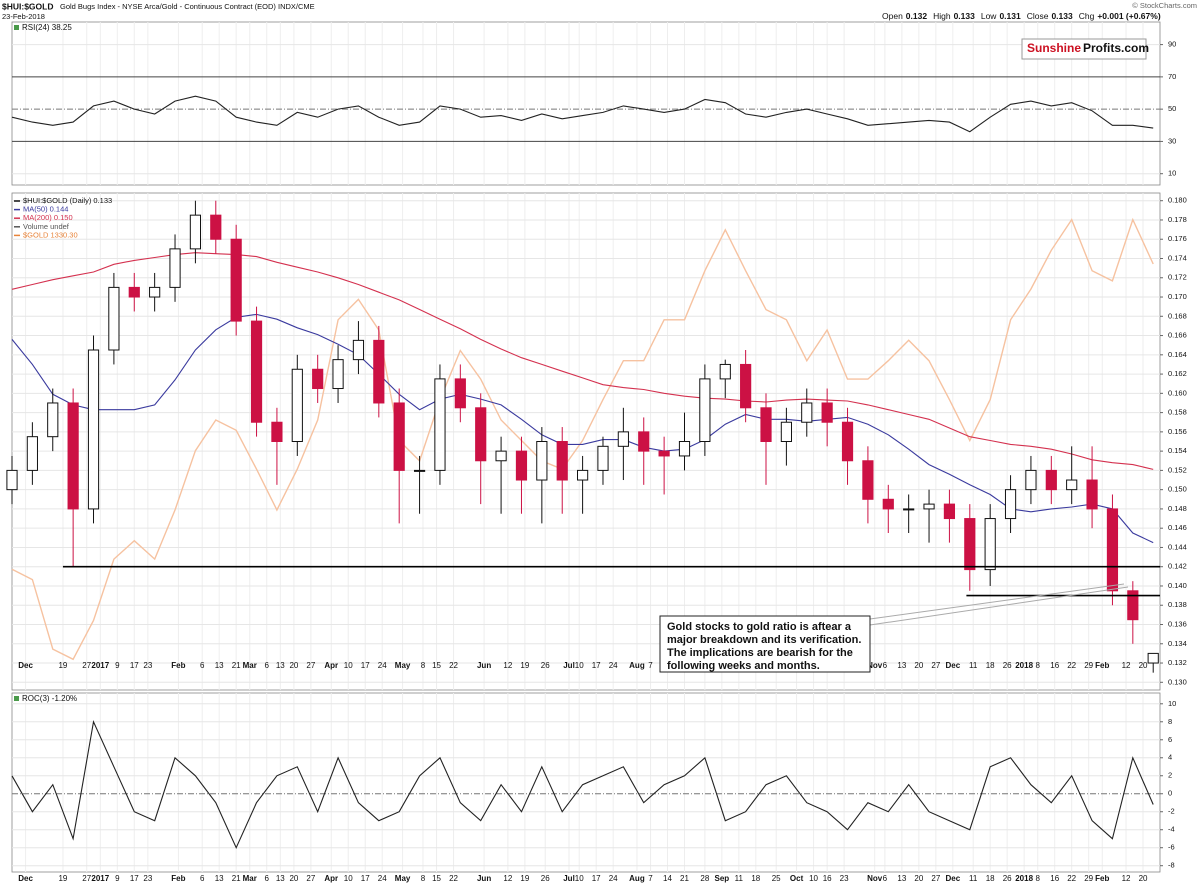  What do you see at coordinates (1170, 793) in the screenshot?
I see `y-tick-label: 0` at bounding box center [1170, 793].